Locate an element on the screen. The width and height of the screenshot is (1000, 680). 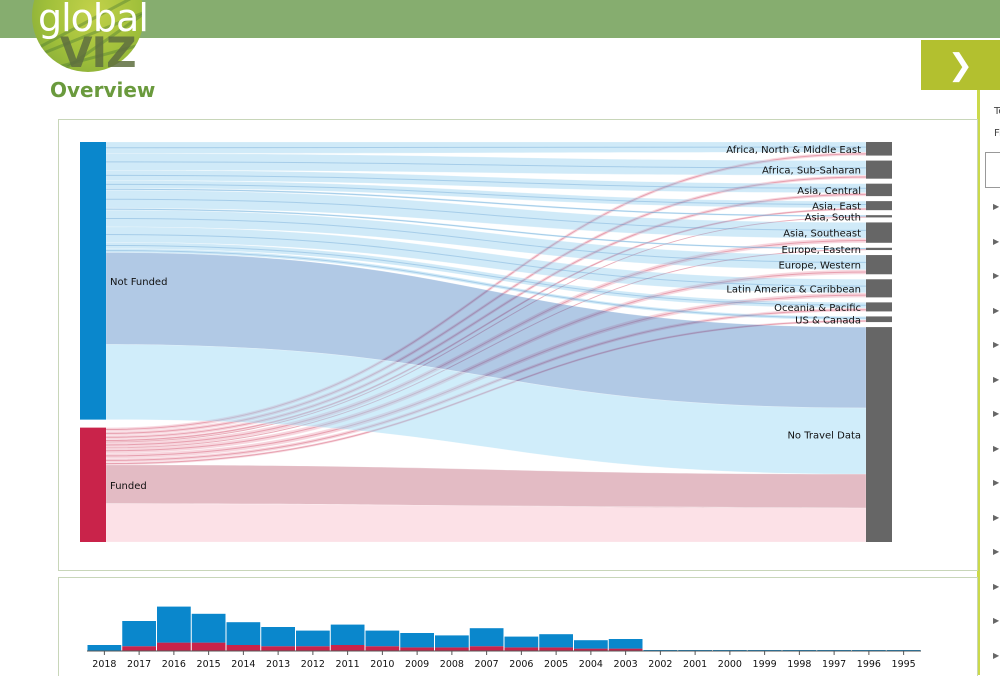
sankey-node-latin-america-and-caribbean is located at coordinates (879, 288).